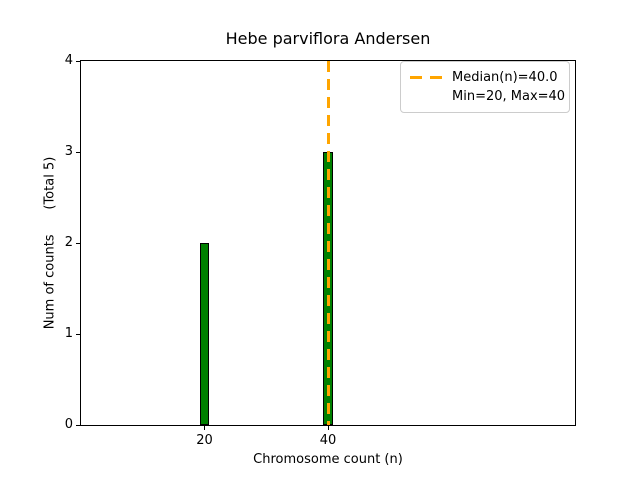 The width and height of the screenshot is (640, 480). I want to click on legend-item-1: Min=20, Max=40, so click(487, 96).